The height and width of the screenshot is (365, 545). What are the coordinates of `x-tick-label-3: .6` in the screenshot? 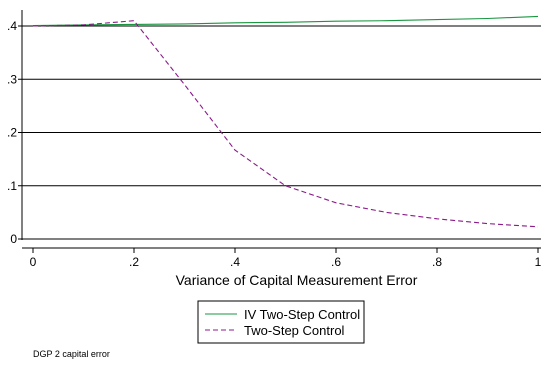 It's located at (336, 262).